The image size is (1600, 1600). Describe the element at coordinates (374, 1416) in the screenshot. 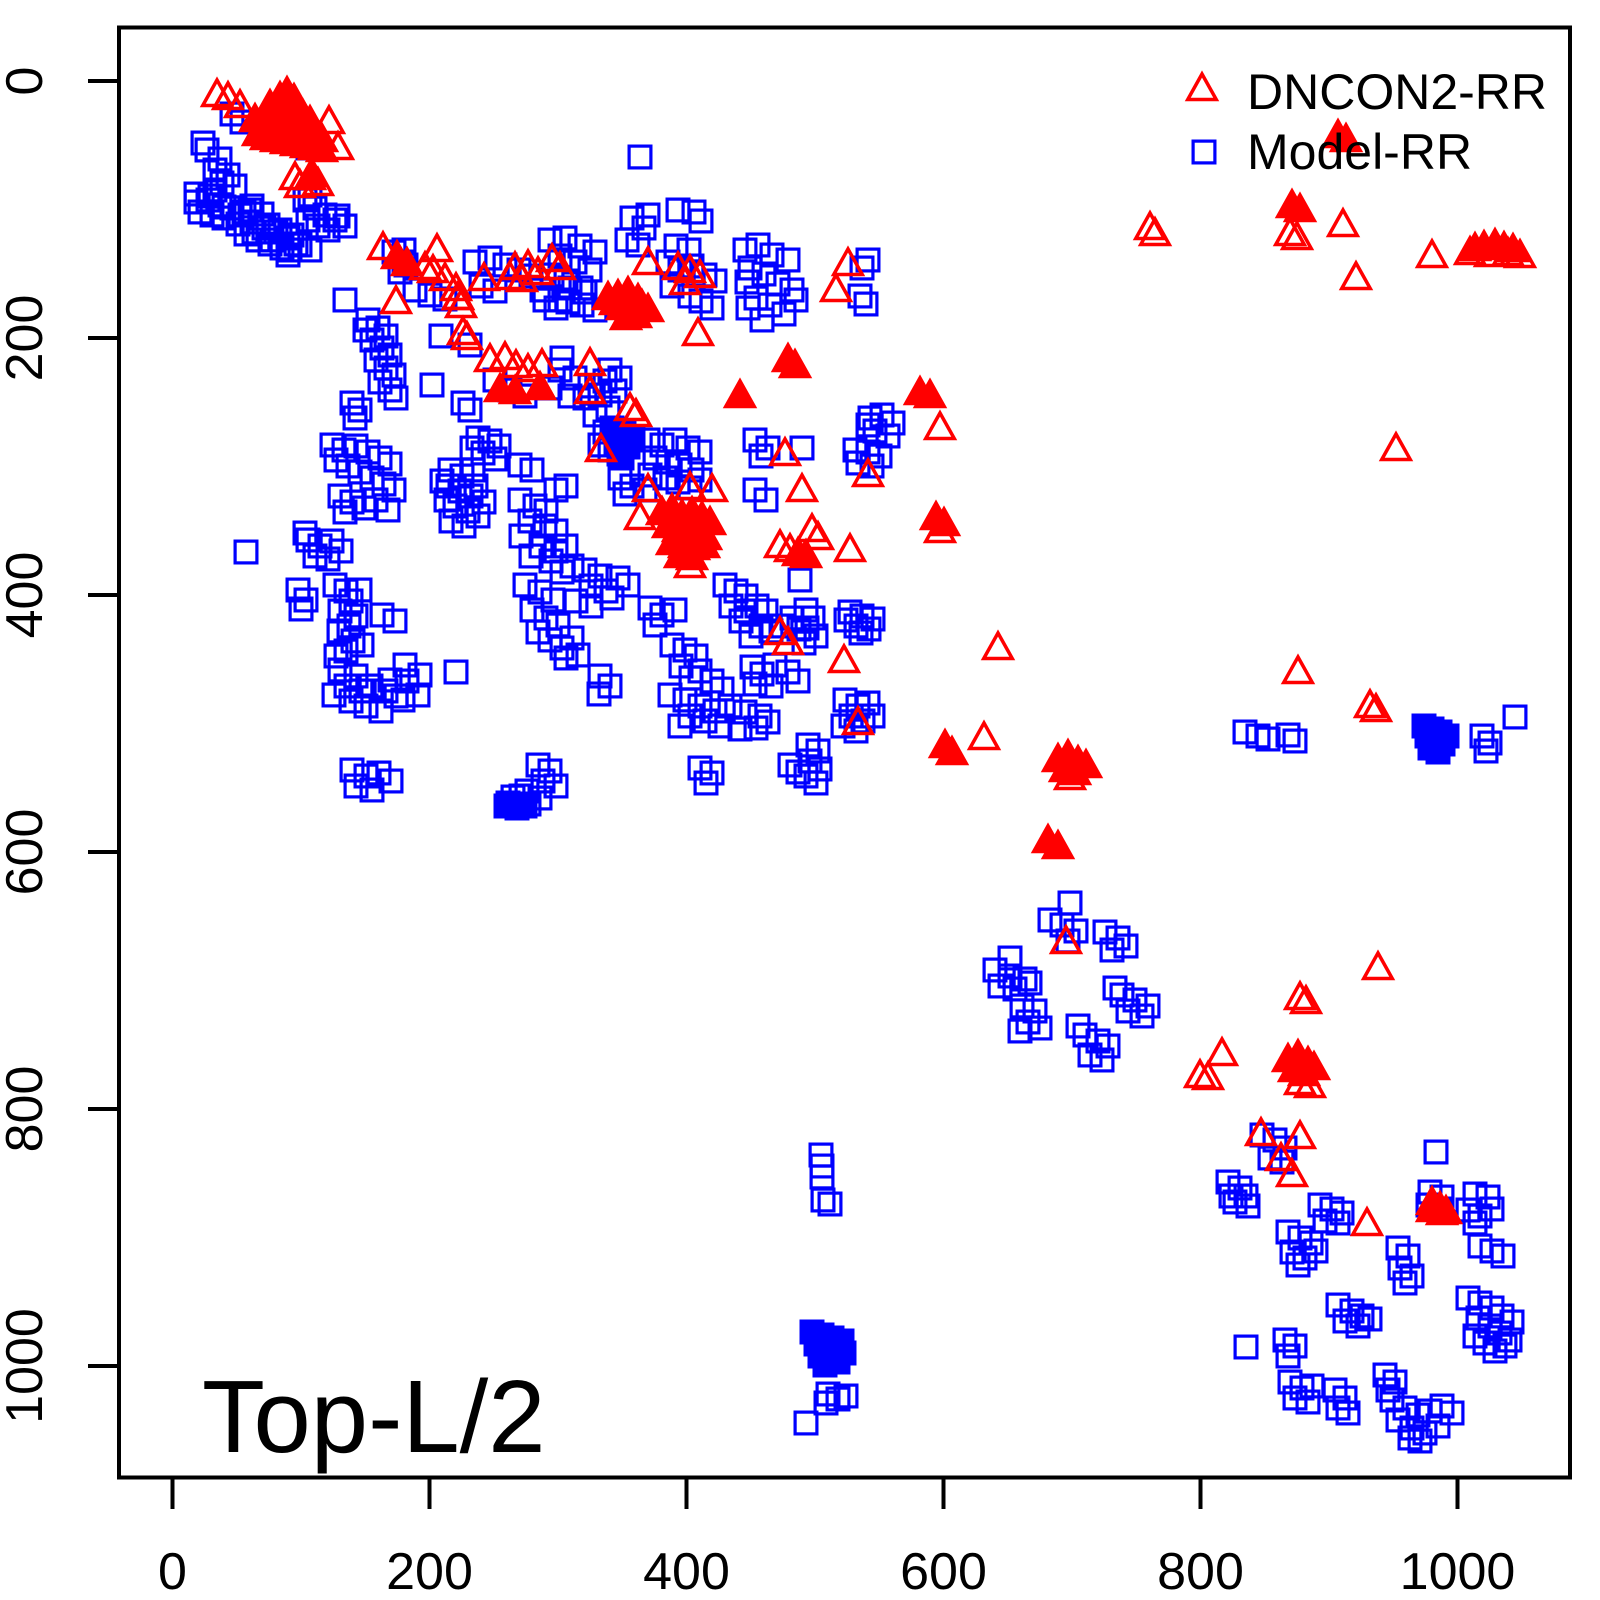

I see `svg-text: Top-L/2` at that location.